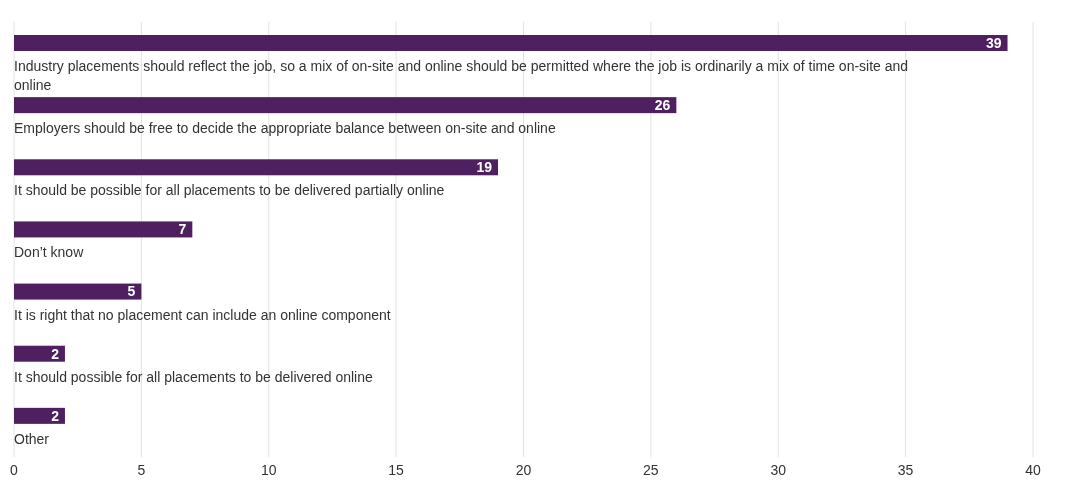 The image size is (1067, 495). I want to click on x-tick-label: 10, so click(268, 469).